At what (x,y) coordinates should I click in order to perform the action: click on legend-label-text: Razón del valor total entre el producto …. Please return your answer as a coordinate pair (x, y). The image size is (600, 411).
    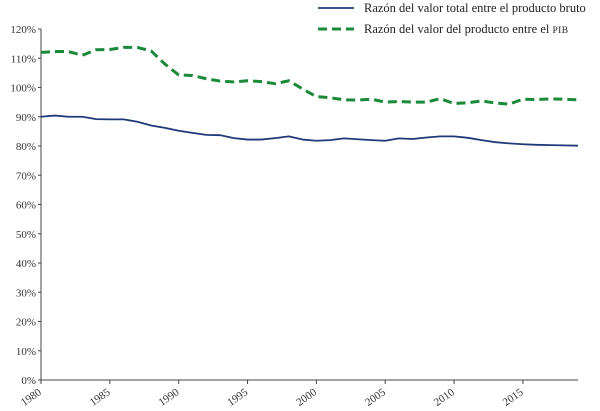
    Looking at the image, I should click on (475, 8).